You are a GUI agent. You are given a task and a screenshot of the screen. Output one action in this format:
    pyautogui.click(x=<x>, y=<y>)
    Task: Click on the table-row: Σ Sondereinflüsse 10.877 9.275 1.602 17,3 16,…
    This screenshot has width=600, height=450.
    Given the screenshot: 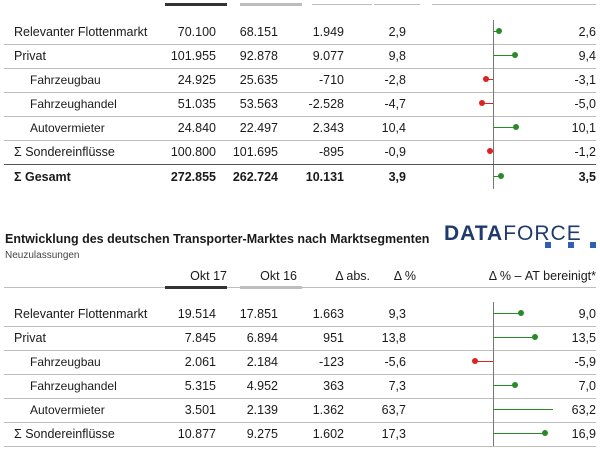 What is the action you would take?
    pyautogui.click(x=300, y=434)
    